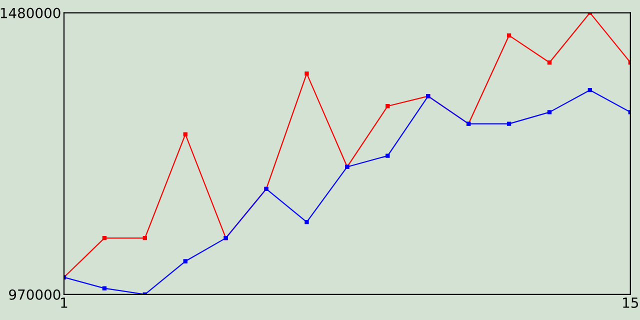  Describe the element at coordinates (34, 294) in the screenshot. I see `y-tick-label: 970000` at that location.